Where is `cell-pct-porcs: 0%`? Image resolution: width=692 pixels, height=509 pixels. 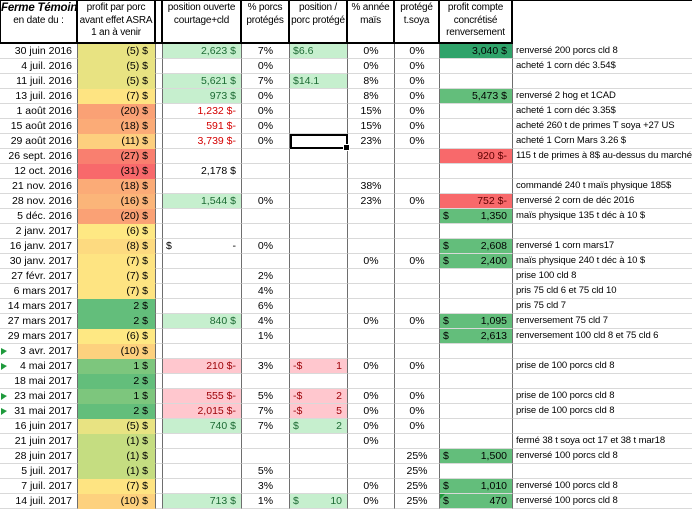 cell-pct-porcs: 0% is located at coordinates (266, 96).